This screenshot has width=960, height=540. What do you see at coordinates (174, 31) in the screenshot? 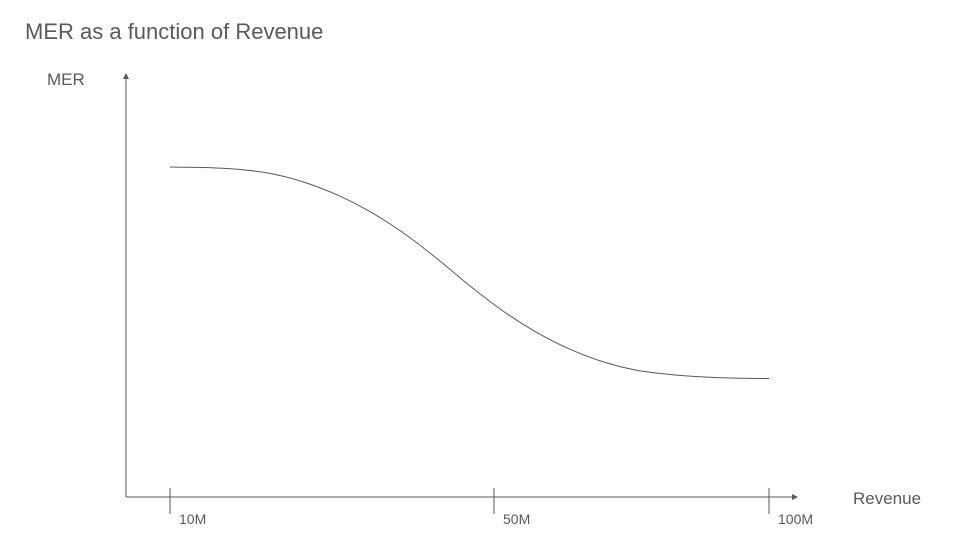
I see `chart-title: MER as a function of Revenue` at bounding box center [174, 31].